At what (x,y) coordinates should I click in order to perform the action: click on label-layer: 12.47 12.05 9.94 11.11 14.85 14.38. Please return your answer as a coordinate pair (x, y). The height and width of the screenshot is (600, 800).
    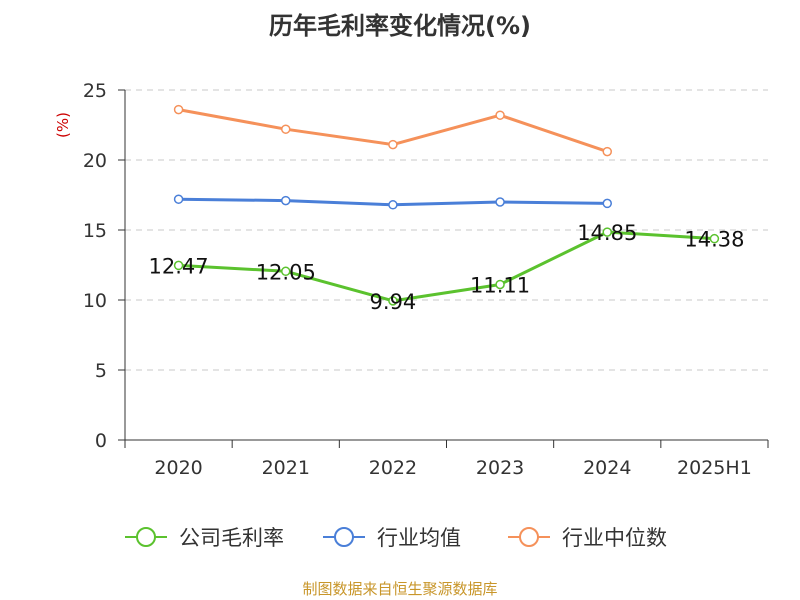
    Looking at the image, I should click on (447, 267).